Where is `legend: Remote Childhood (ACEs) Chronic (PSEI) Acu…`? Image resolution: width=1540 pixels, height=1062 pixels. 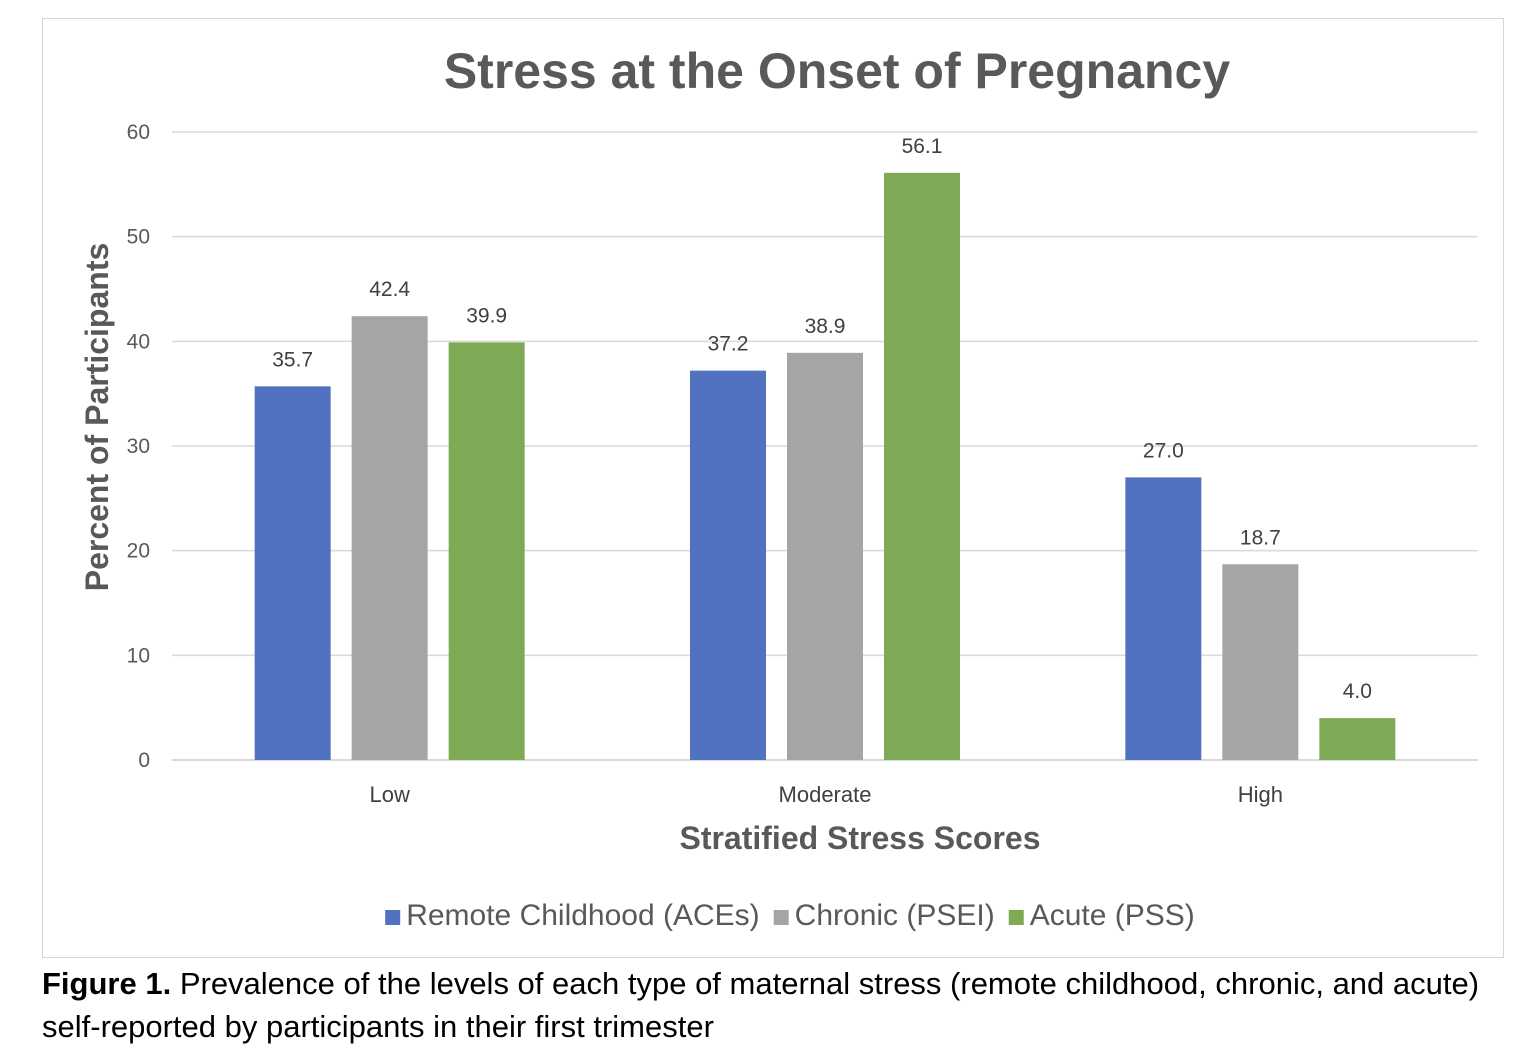 legend: Remote Childhood (ACEs) Chronic (PSEI) Acu… is located at coordinates (790, 915).